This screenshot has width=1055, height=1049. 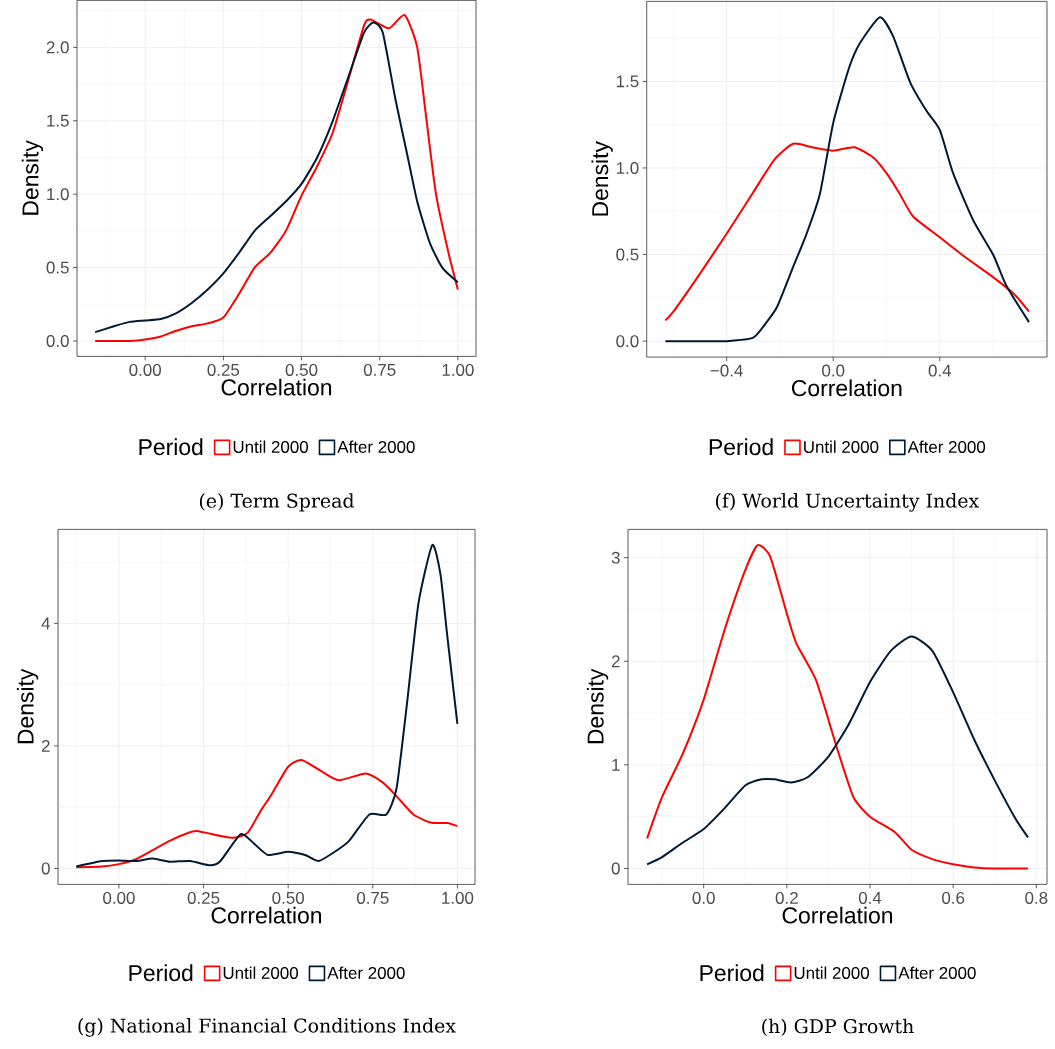 I want to click on text: (f) World Uncertainty Index, so click(x=847, y=502).